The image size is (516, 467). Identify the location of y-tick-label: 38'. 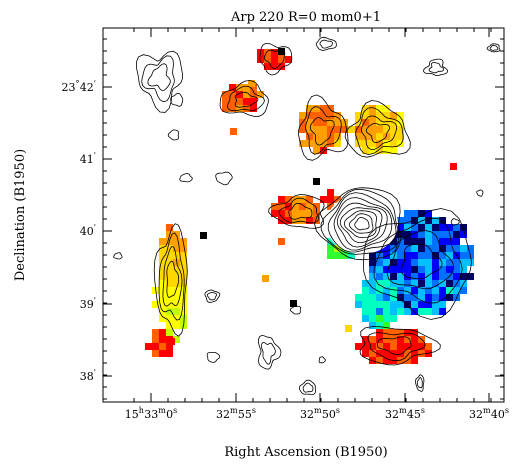
(88, 375).